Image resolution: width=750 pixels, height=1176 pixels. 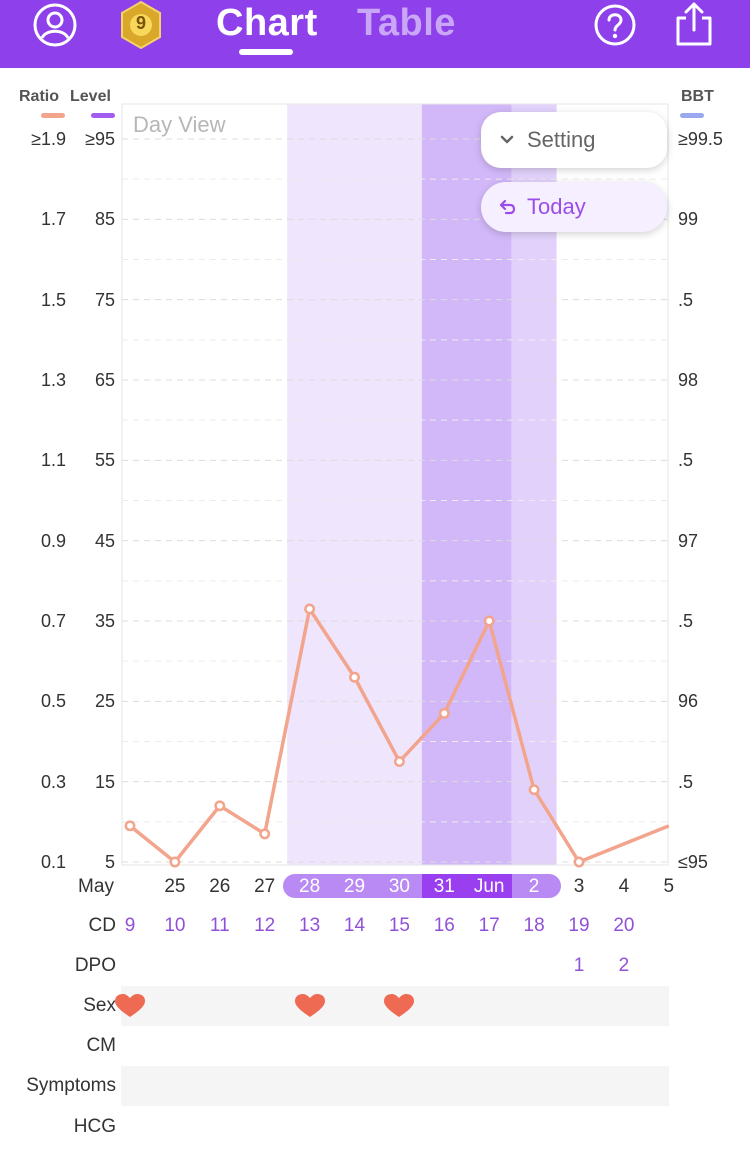 I want to click on cd-value: 12, so click(x=265, y=925).